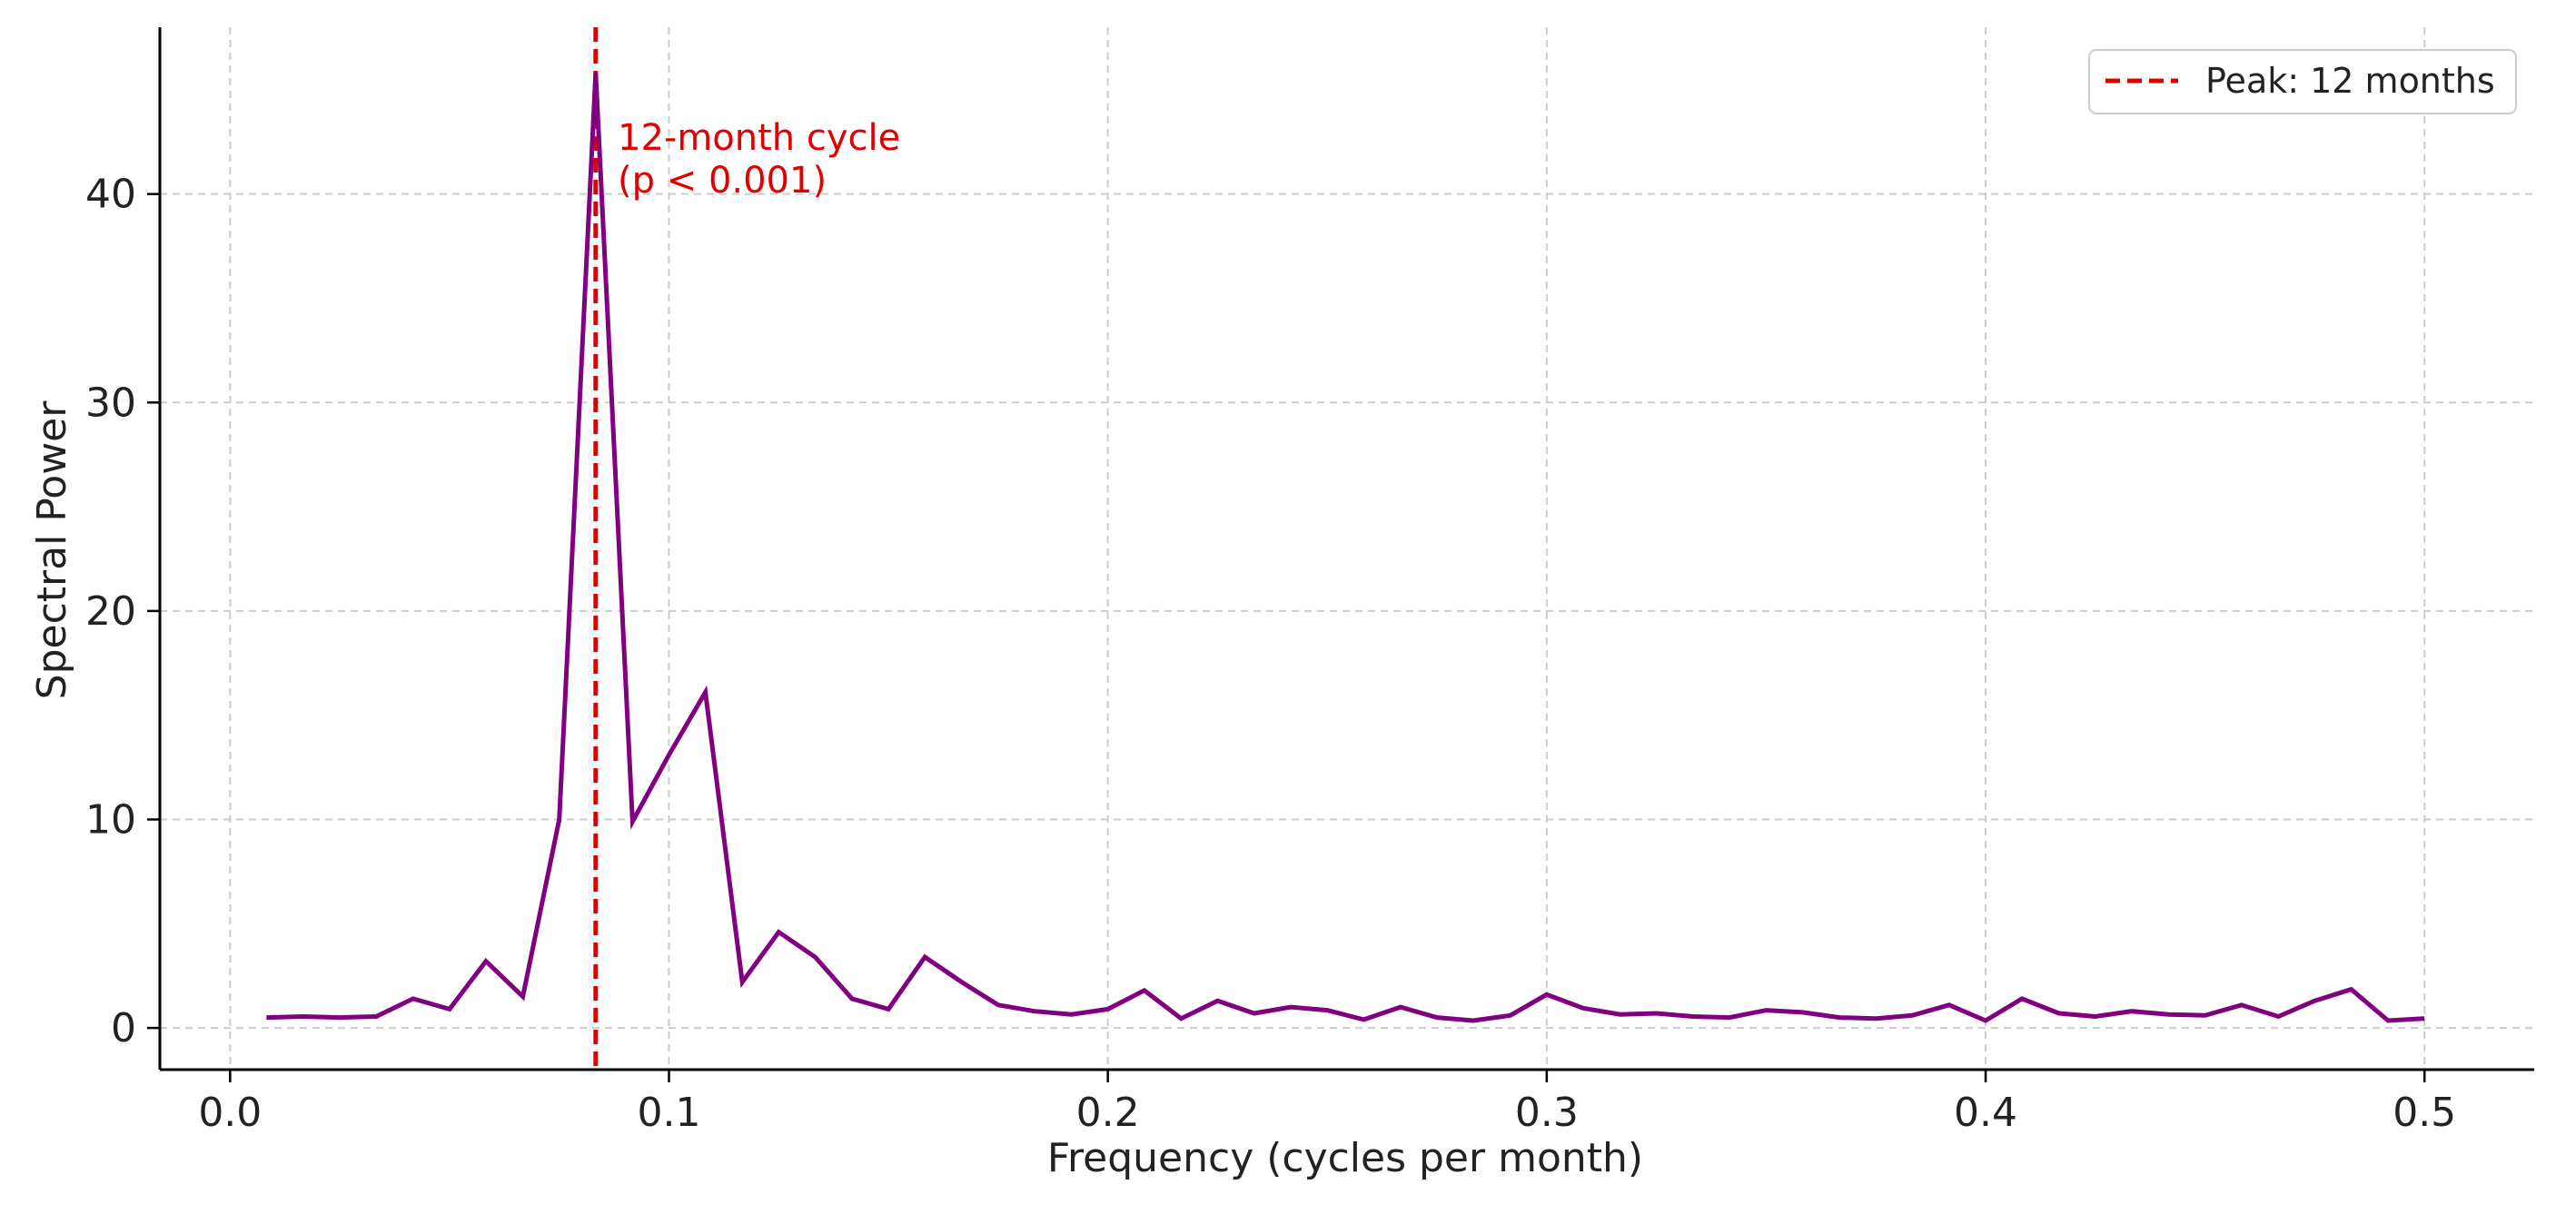 This screenshot has width=2576, height=1214. I want to click on legend: Peak: 12 months, so click(2302, 82).